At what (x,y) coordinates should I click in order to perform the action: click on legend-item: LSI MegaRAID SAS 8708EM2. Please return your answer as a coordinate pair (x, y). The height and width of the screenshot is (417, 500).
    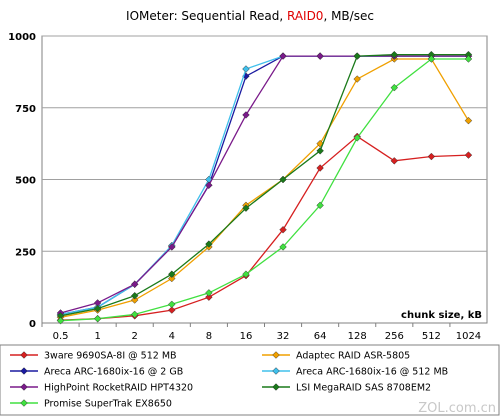
    Looking at the image, I should click on (346, 388).